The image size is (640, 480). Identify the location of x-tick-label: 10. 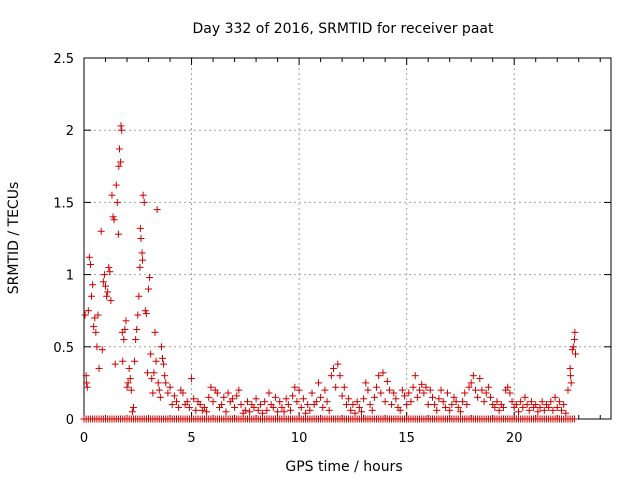
(299, 438).